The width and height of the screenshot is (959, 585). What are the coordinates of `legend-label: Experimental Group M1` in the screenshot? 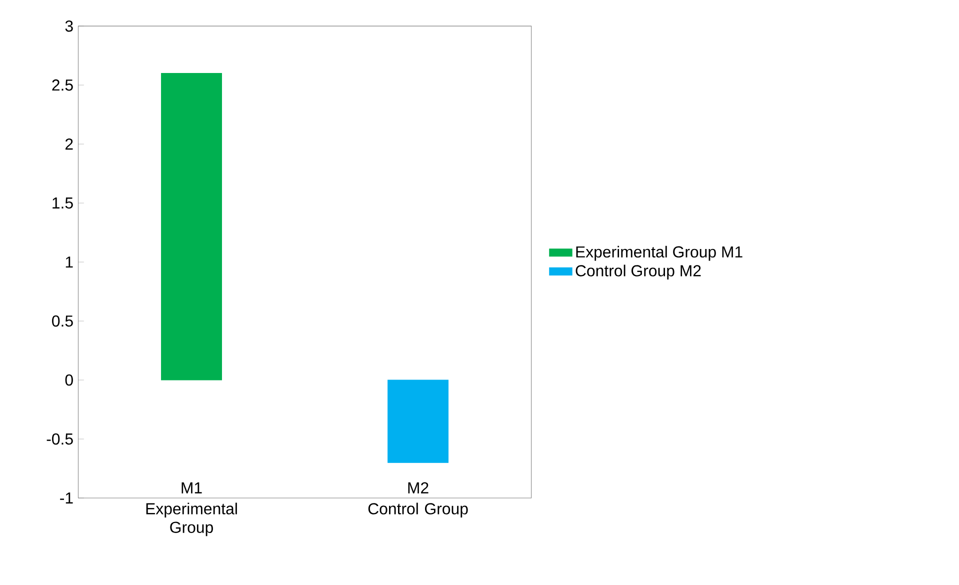 It's located at (659, 253).